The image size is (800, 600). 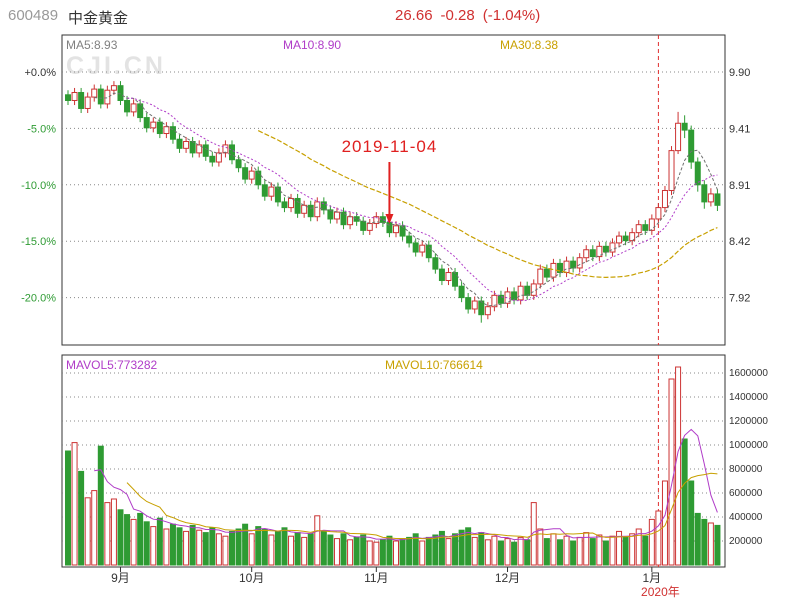 What do you see at coordinates (376, 578) in the screenshot?
I see `month-label: 11月` at bounding box center [376, 578].